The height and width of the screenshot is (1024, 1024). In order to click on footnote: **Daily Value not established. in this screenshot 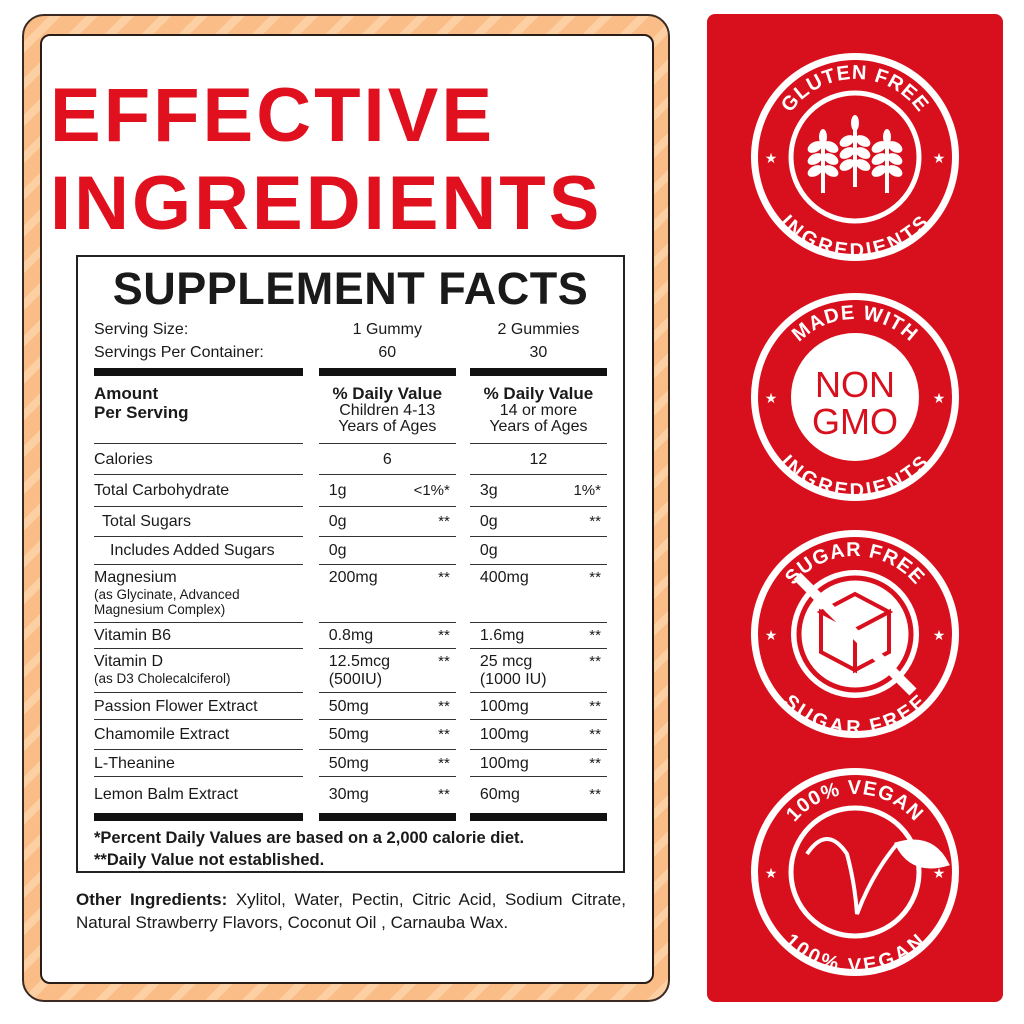, I will do `click(209, 860)`.